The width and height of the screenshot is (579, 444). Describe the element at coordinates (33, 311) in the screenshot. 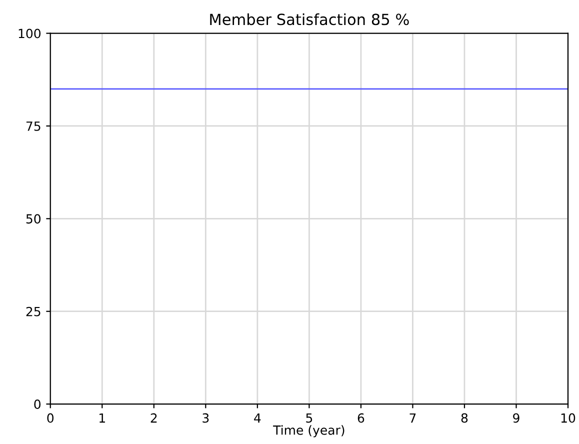

I see `y-tick-label: 25` at that location.